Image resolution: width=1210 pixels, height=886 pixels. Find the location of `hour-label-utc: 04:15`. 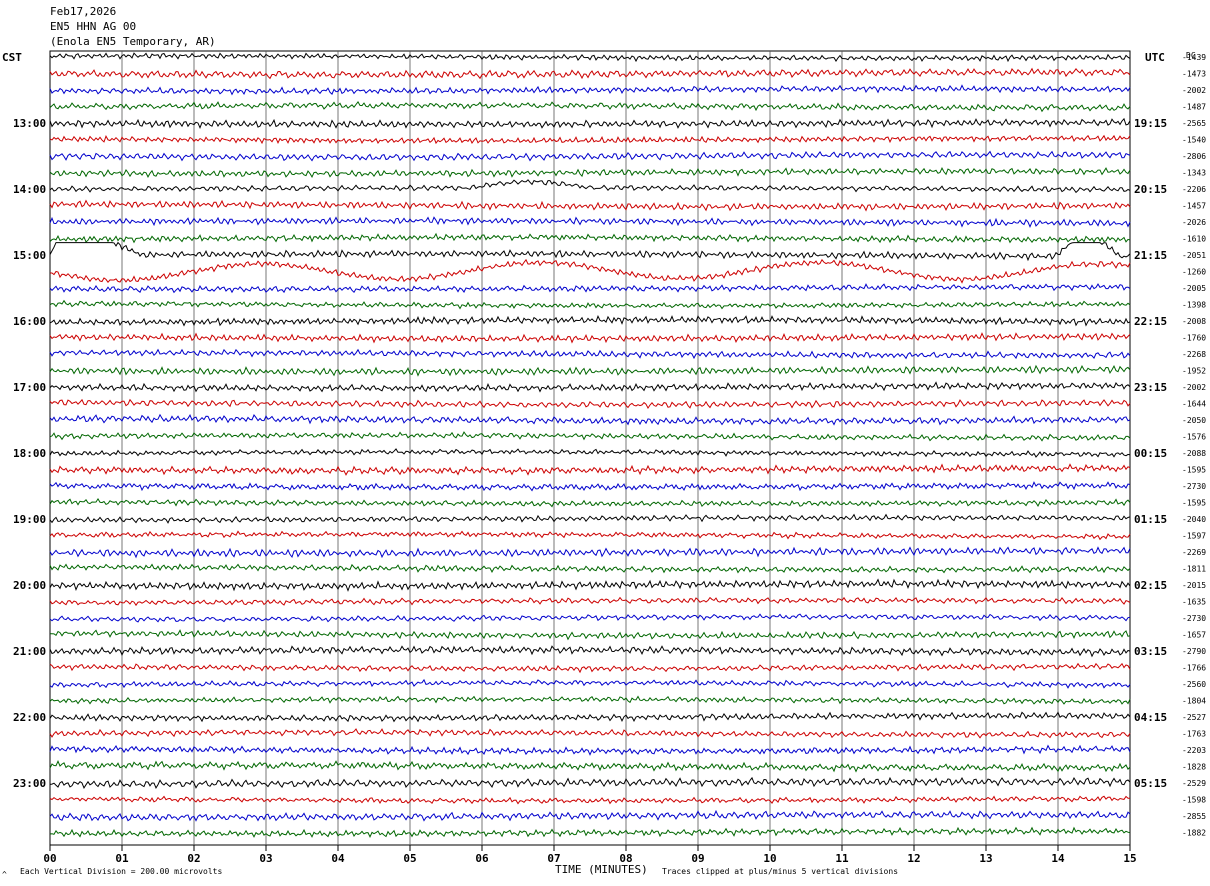

hour-label-utc: 04:15 is located at coordinates (1150, 717).